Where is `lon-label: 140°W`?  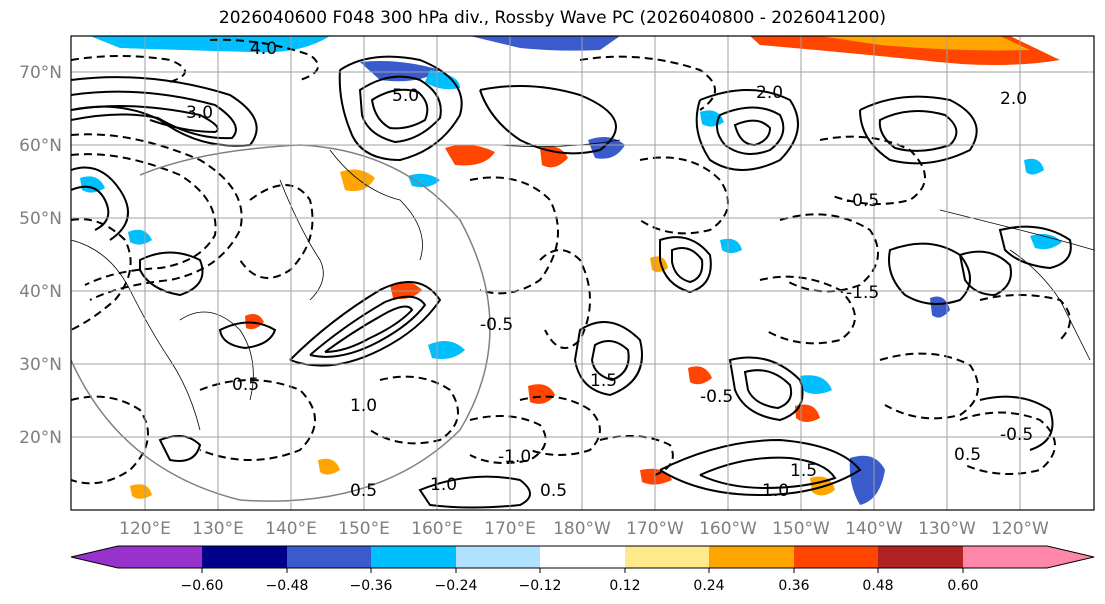
lon-label: 140°W is located at coordinates (874, 529).